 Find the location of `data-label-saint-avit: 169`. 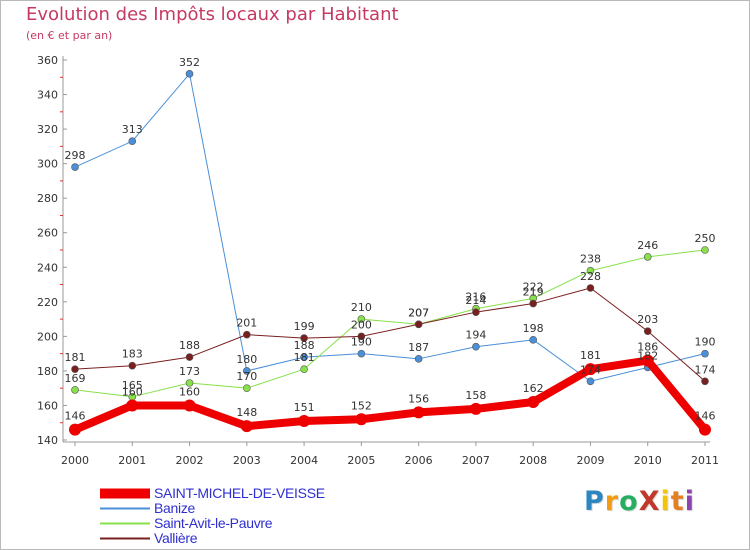

data-label-saint-avit: 169 is located at coordinates (75, 378).